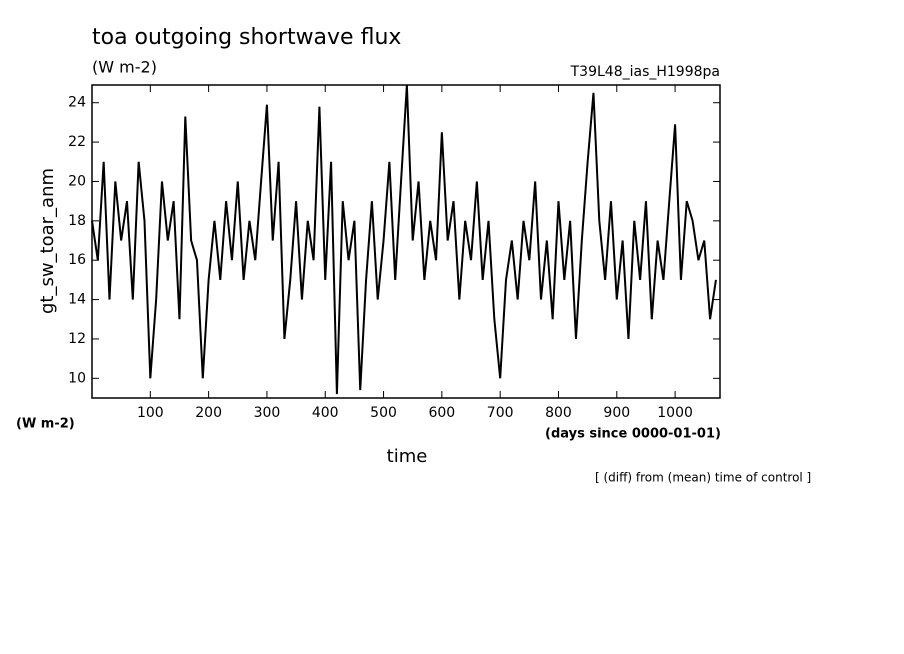 The width and height of the screenshot is (904, 654). Describe the element at coordinates (407, 456) in the screenshot. I see `x-axis-label: time` at that location.